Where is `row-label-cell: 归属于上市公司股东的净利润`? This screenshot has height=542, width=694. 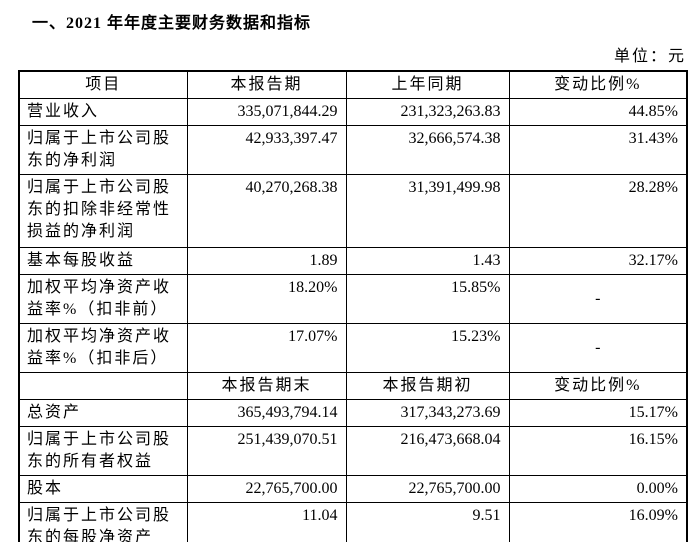 row-label-cell: 归属于上市公司股东的净利润 is located at coordinates (103, 150).